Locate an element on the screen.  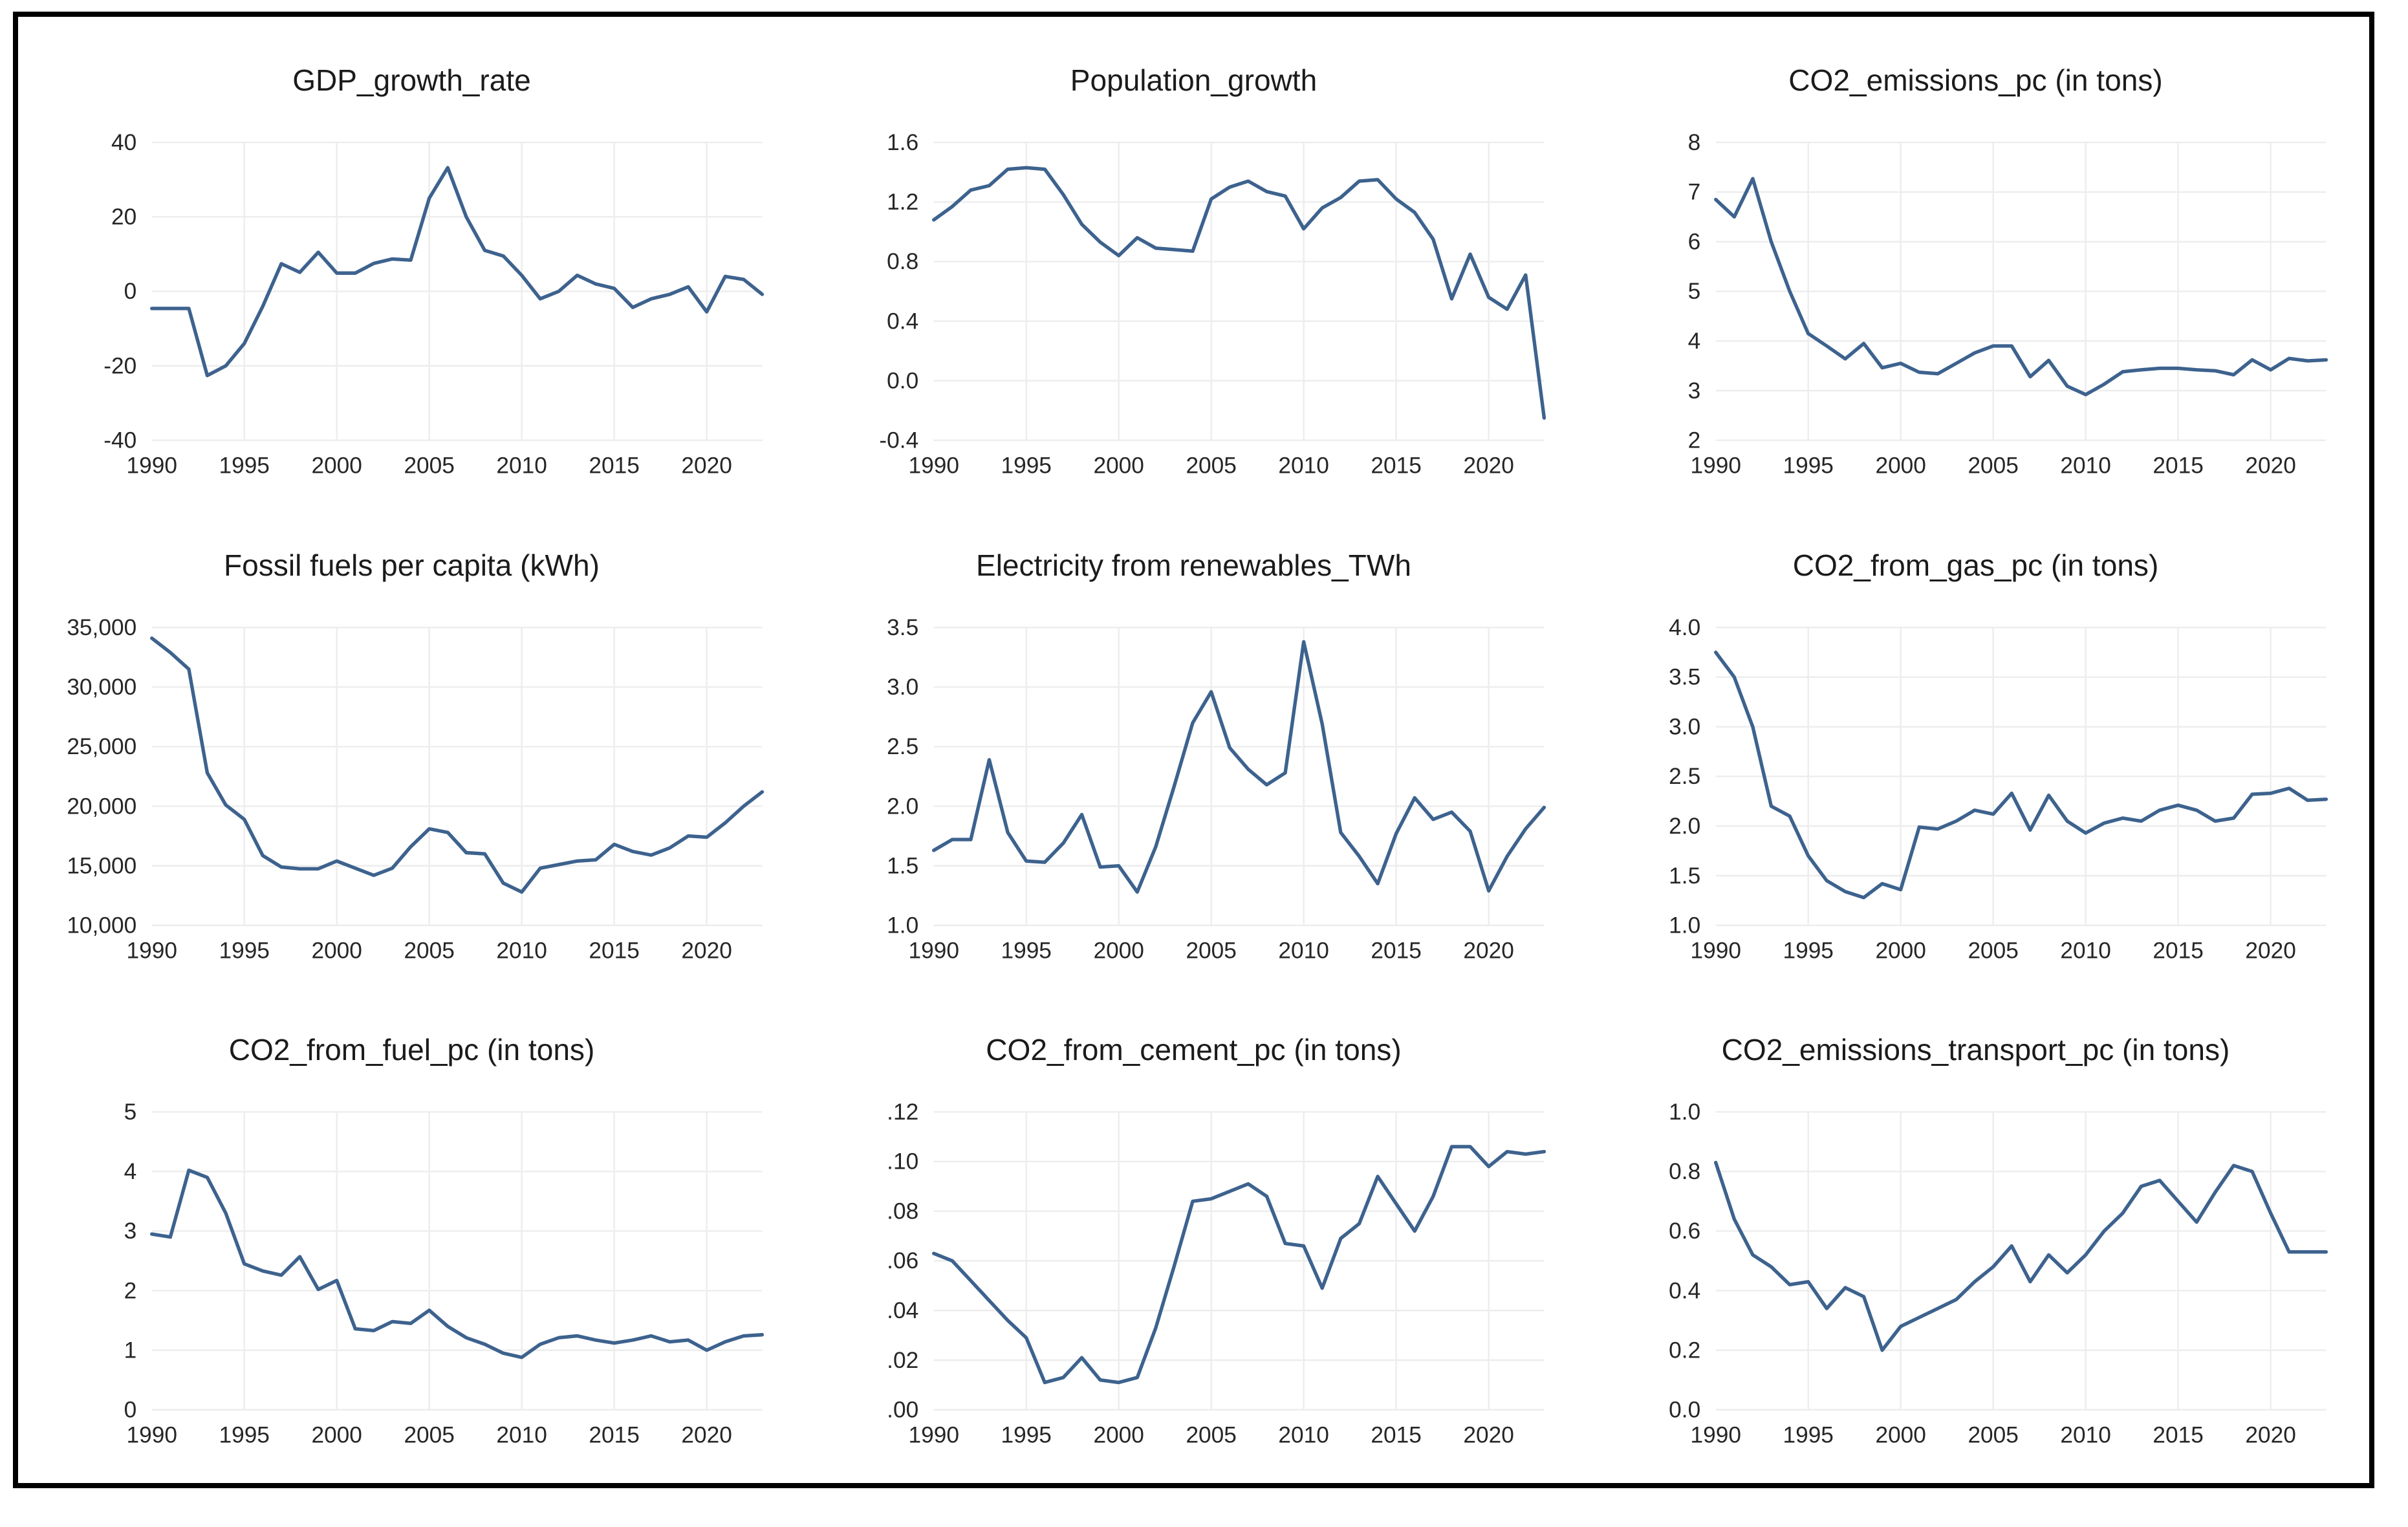
y-tick-label: 0.6 is located at coordinates (1684, 1231).